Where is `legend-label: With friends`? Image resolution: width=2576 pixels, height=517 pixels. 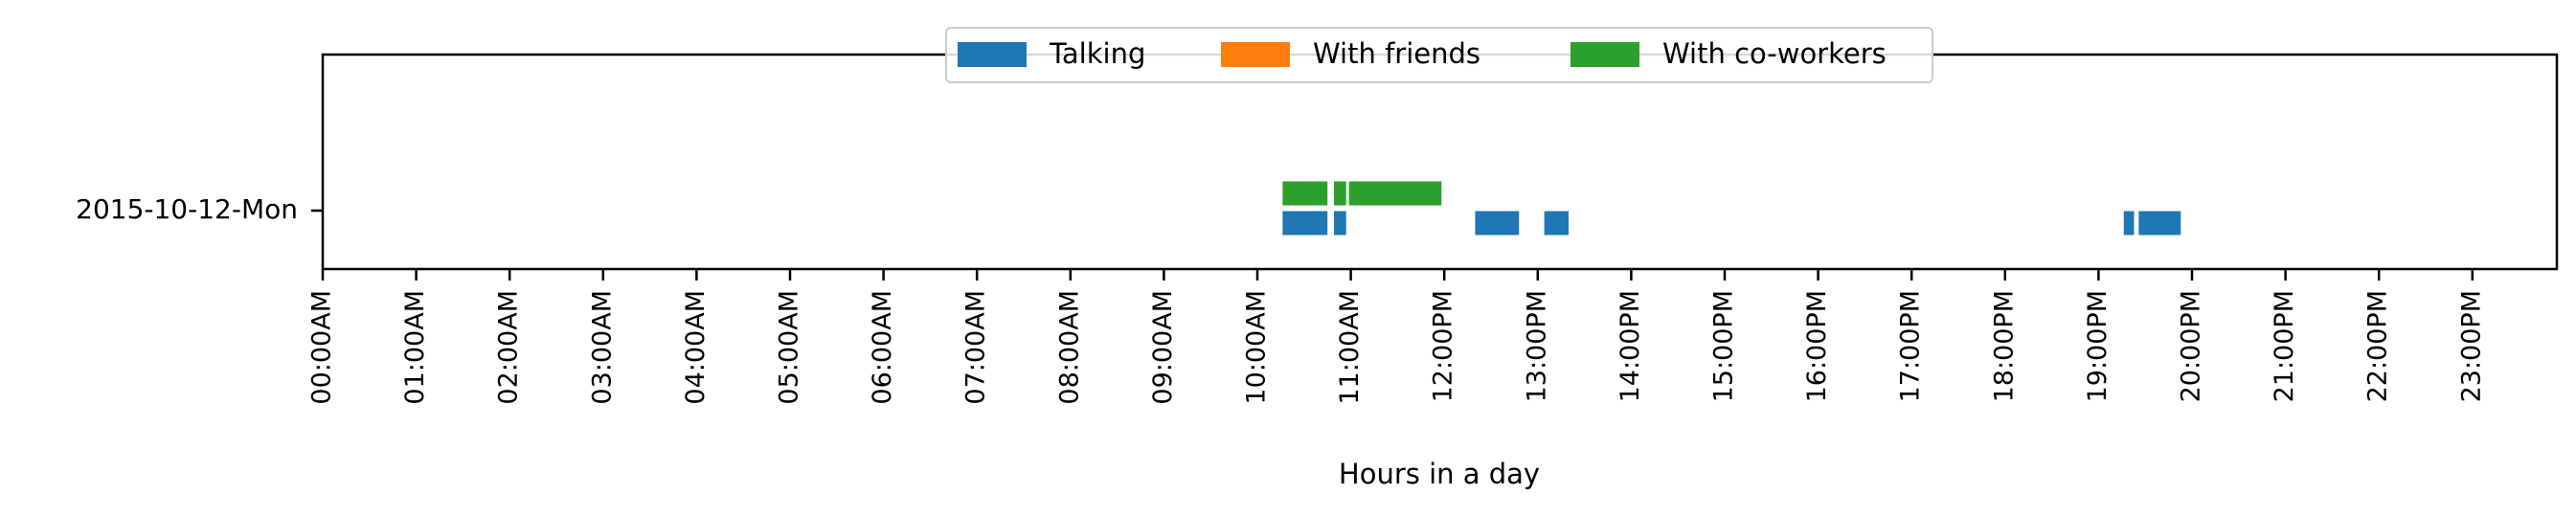
legend-label: With friends is located at coordinates (1396, 53).